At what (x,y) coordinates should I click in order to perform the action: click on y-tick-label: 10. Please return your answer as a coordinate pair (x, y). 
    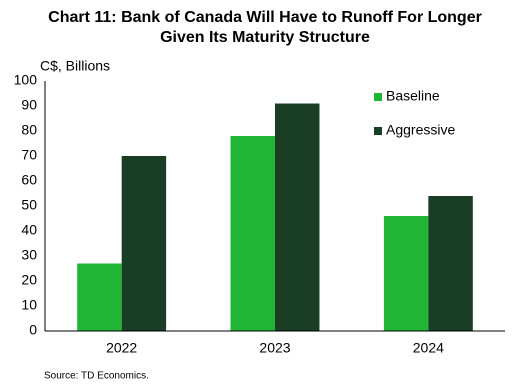
    Looking at the image, I should click on (29, 305).